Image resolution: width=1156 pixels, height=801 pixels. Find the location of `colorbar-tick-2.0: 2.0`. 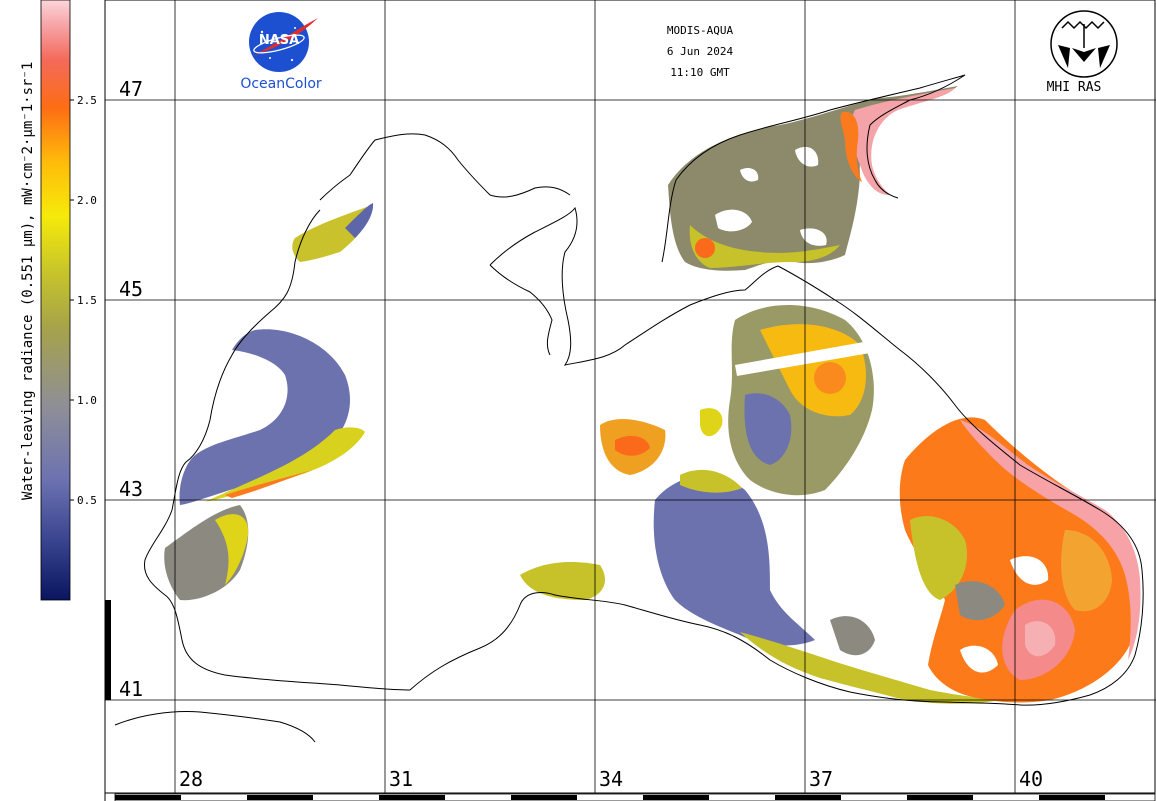

colorbar-tick-2.0: 2.0 is located at coordinates (87, 200).